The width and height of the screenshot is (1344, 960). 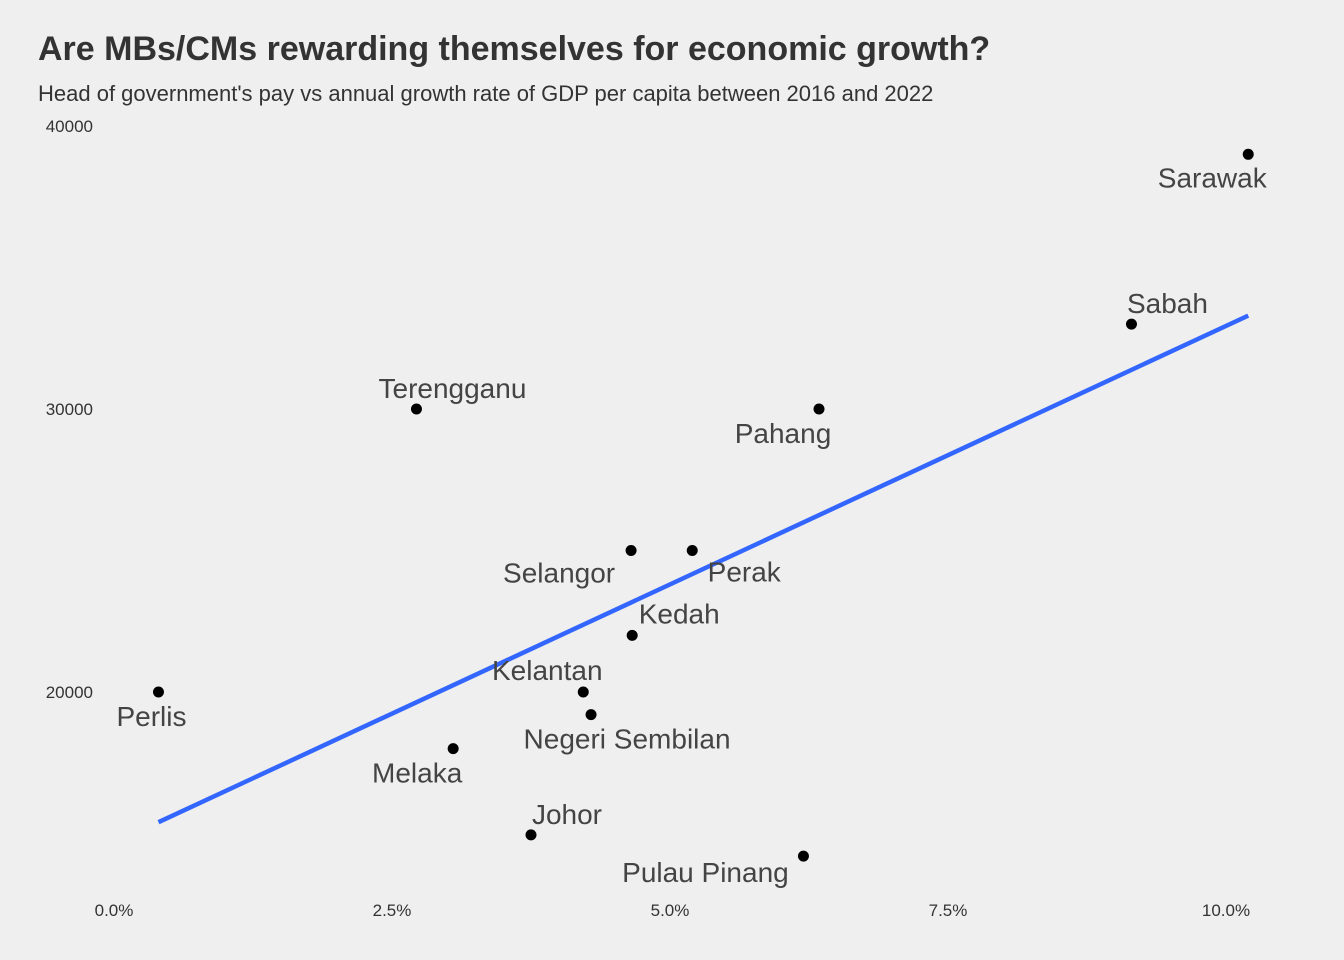 What do you see at coordinates (392, 910) in the screenshot?
I see `x-tick-label: 2.5%` at bounding box center [392, 910].